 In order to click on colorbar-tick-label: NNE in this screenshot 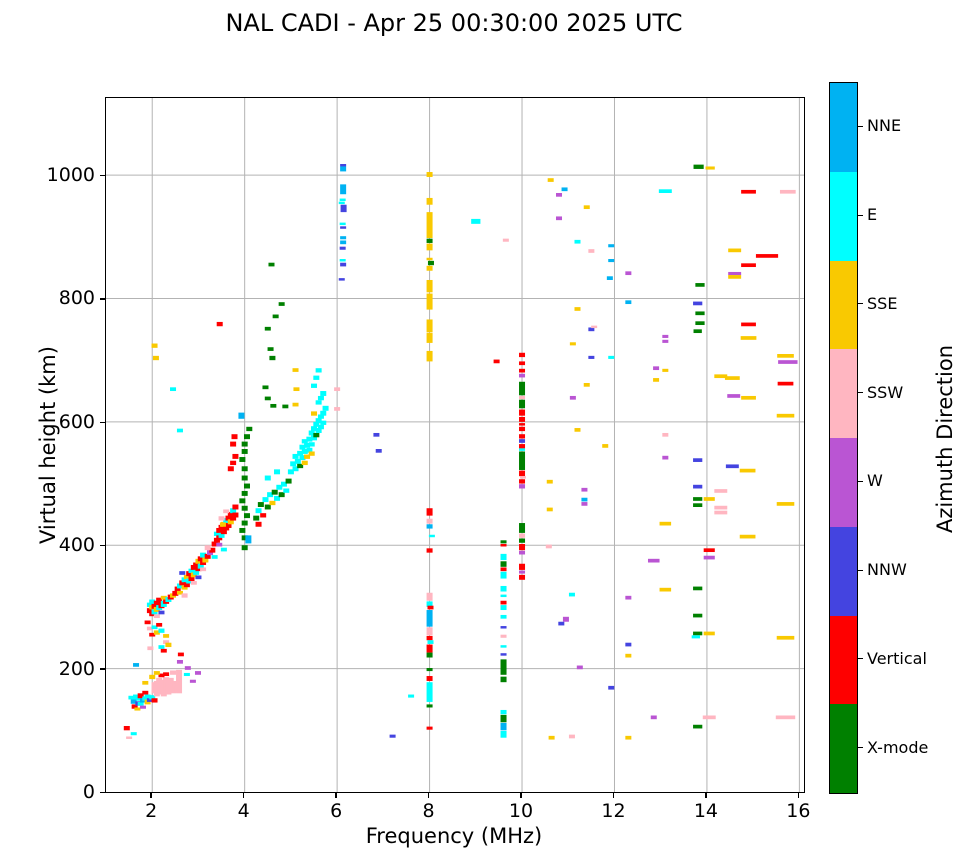, I will do `click(884, 126)`.